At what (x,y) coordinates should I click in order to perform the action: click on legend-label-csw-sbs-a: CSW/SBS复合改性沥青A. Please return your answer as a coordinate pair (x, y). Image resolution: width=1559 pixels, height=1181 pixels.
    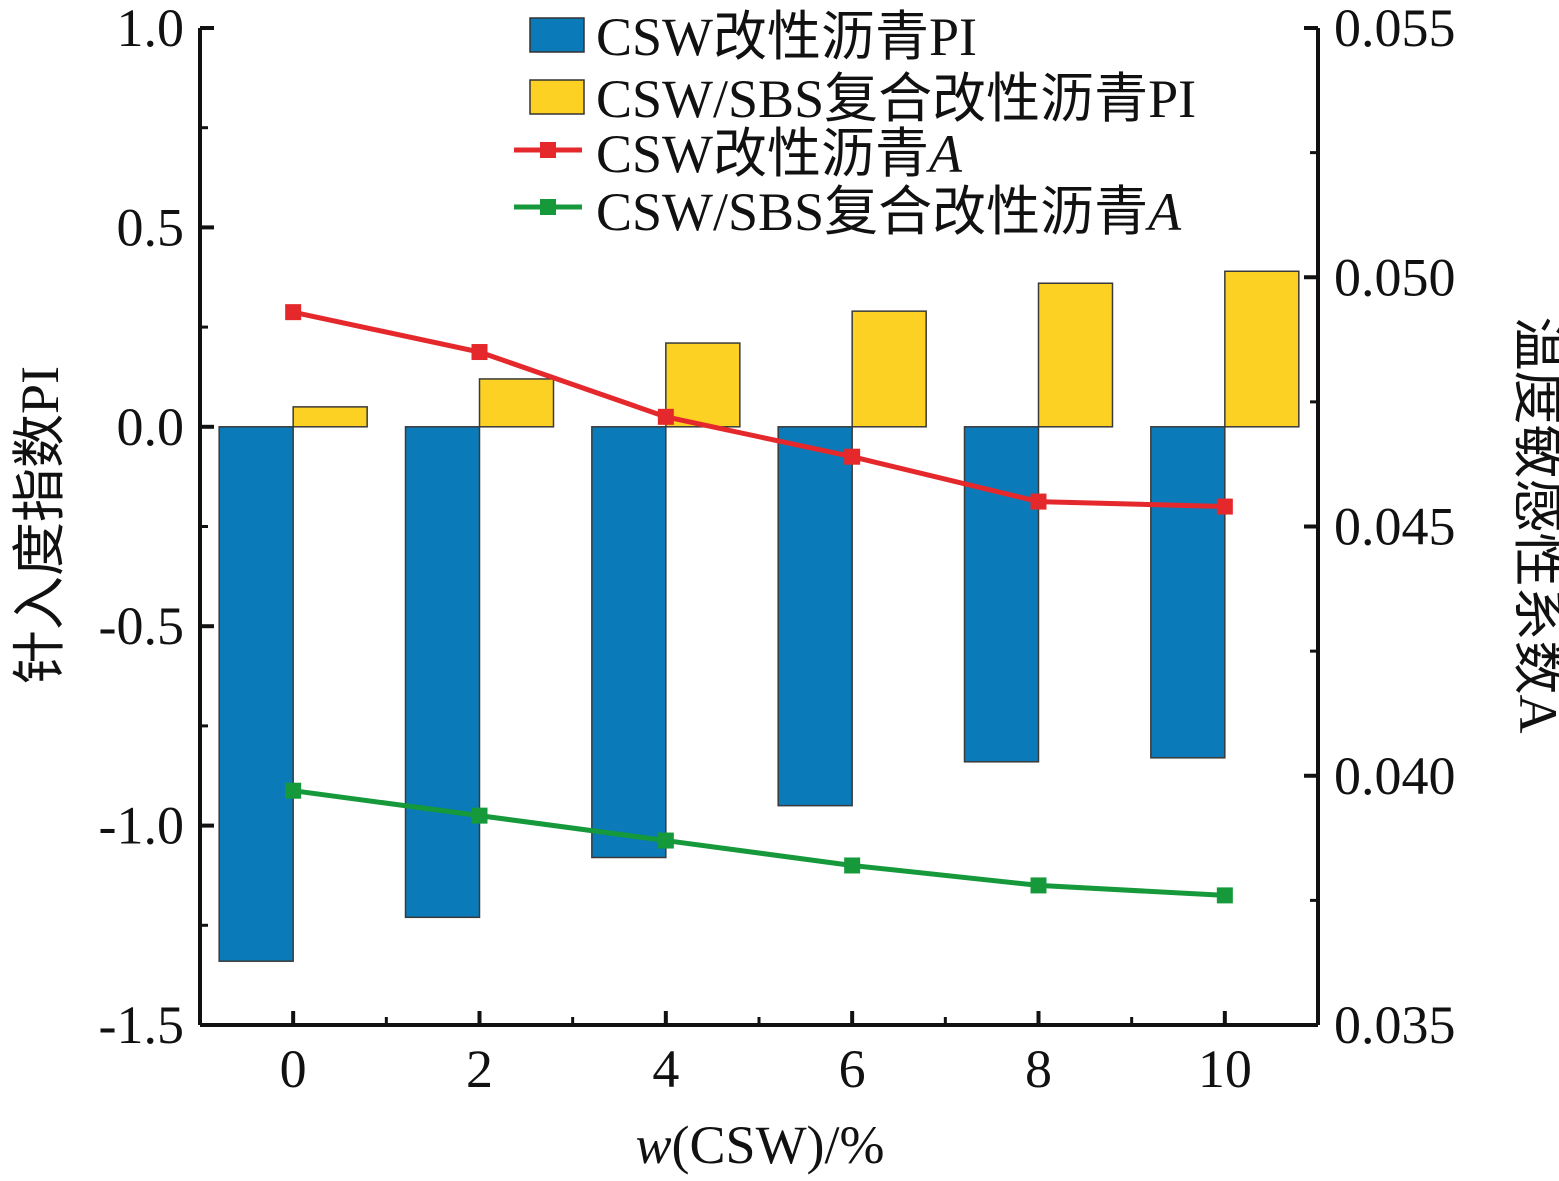
    Looking at the image, I should click on (889, 212).